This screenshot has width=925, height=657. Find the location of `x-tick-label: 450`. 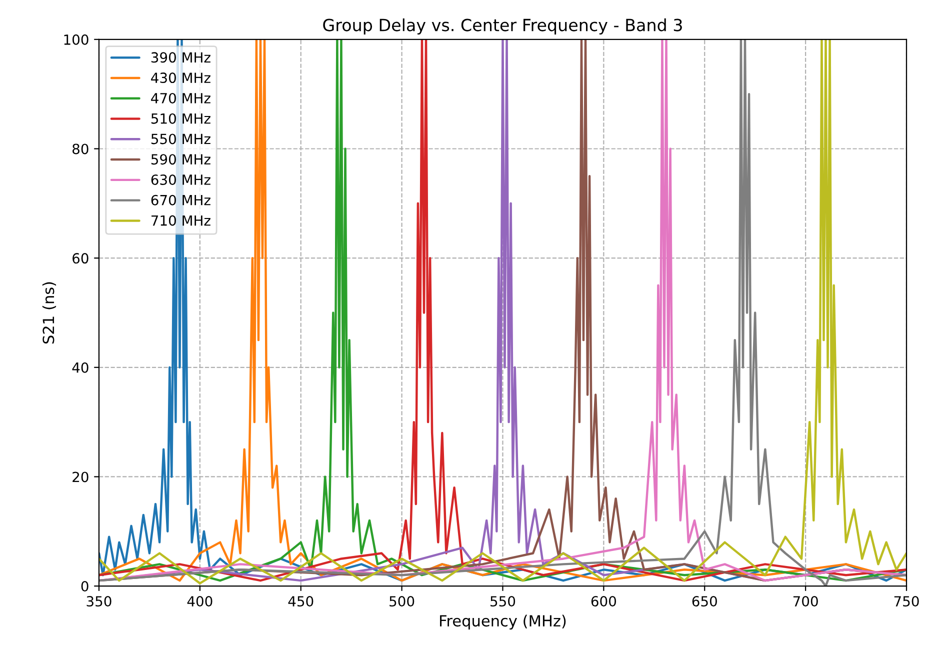

x-tick-label: 450 is located at coordinates (301, 601).